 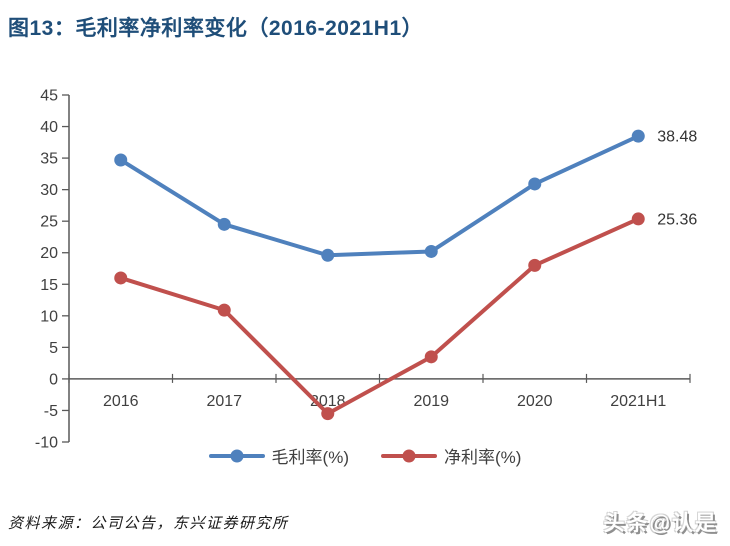 I want to click on chart-legend: 毛利率(%) 净利率(%), so click(x=365, y=455).